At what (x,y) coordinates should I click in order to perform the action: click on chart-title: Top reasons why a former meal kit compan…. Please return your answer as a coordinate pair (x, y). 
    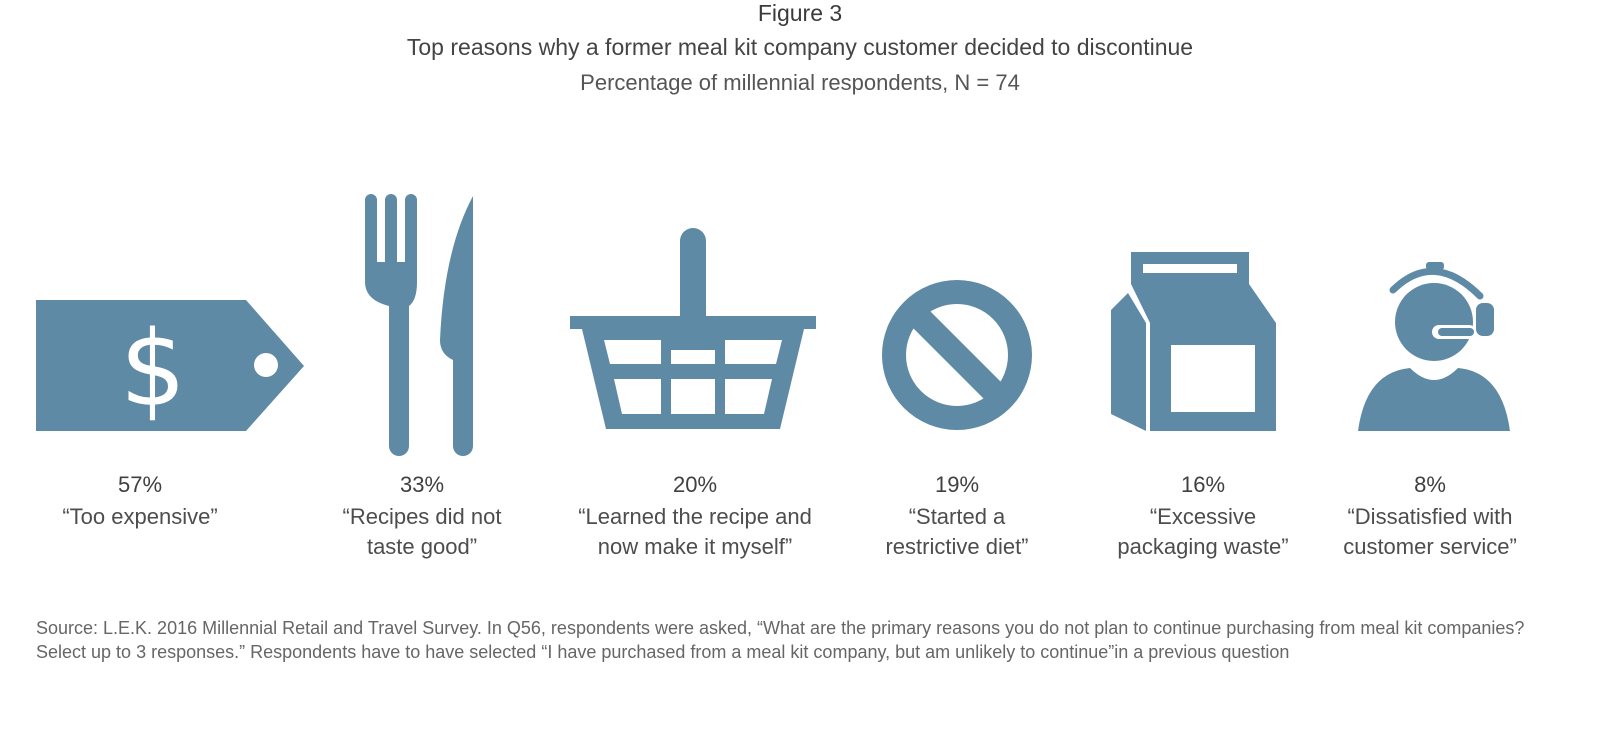
    Looking at the image, I should click on (800, 47).